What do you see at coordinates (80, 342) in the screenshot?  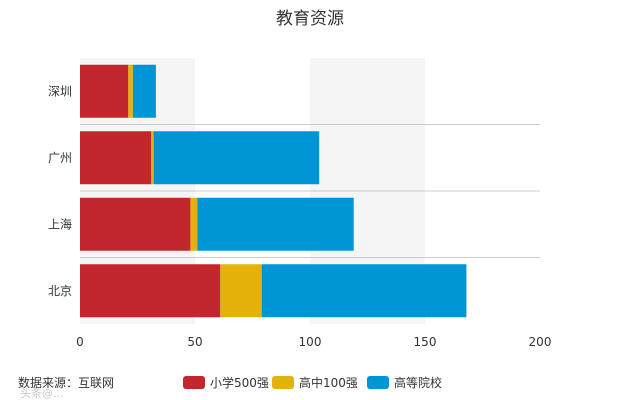 I see `x-tick-label: 0` at bounding box center [80, 342].